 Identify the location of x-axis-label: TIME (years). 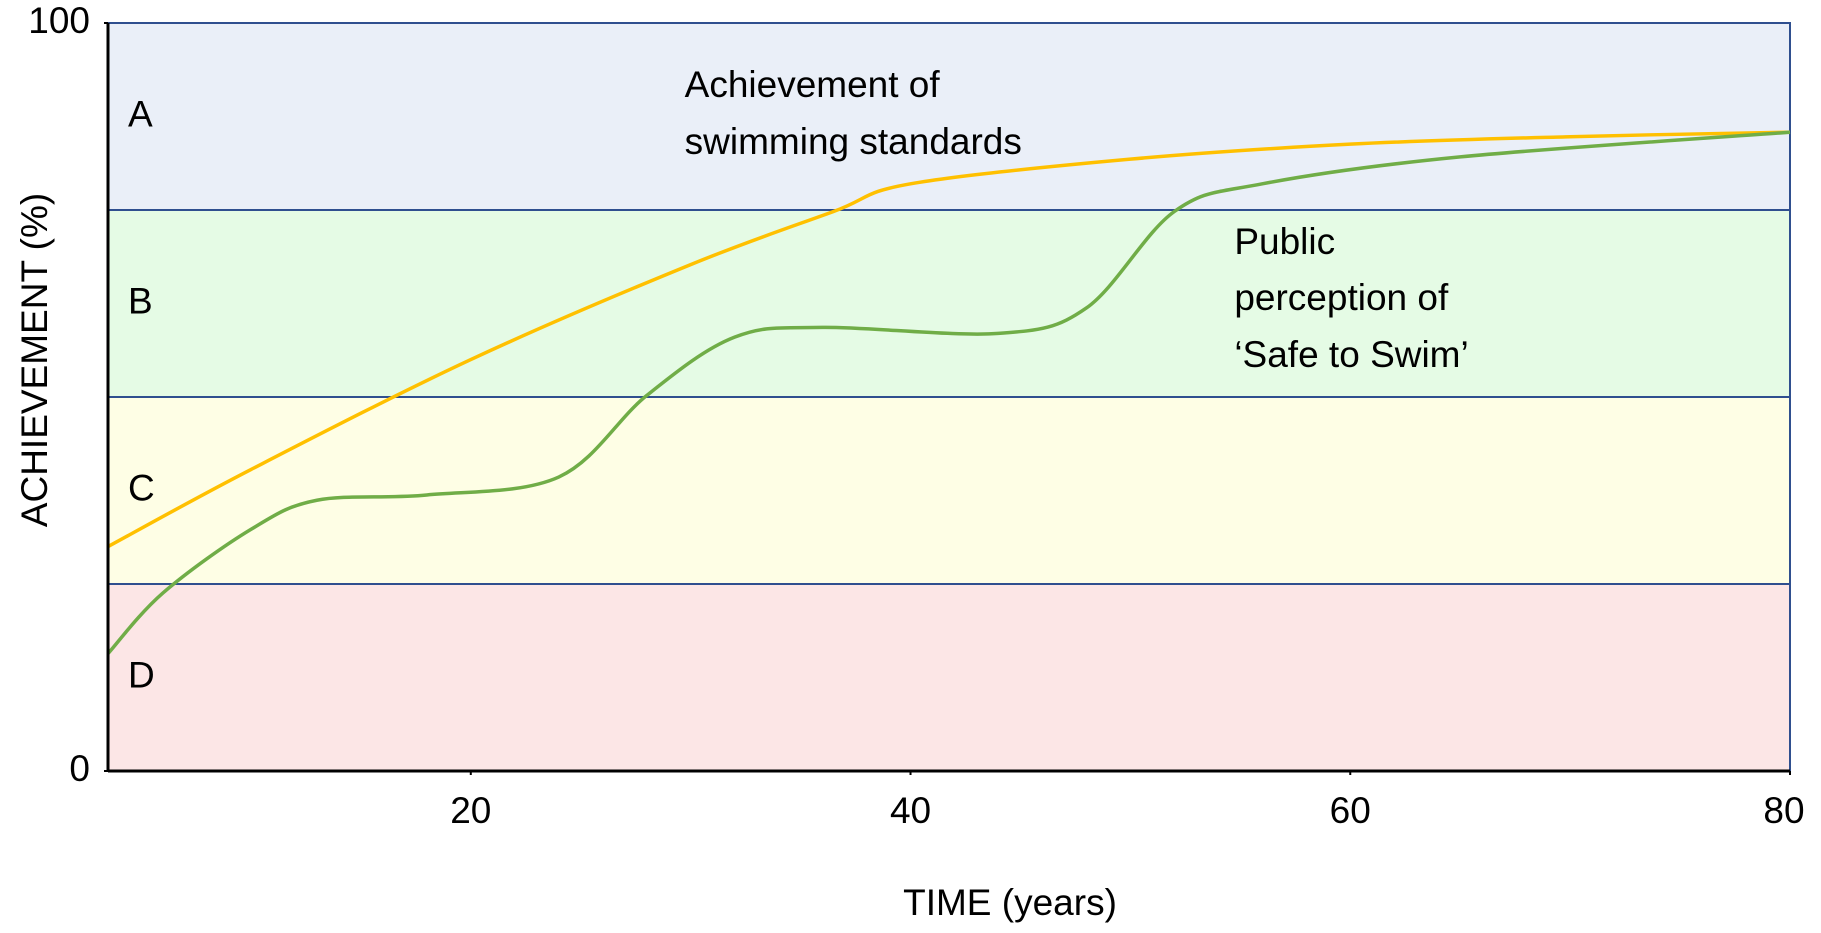
(1010, 902).